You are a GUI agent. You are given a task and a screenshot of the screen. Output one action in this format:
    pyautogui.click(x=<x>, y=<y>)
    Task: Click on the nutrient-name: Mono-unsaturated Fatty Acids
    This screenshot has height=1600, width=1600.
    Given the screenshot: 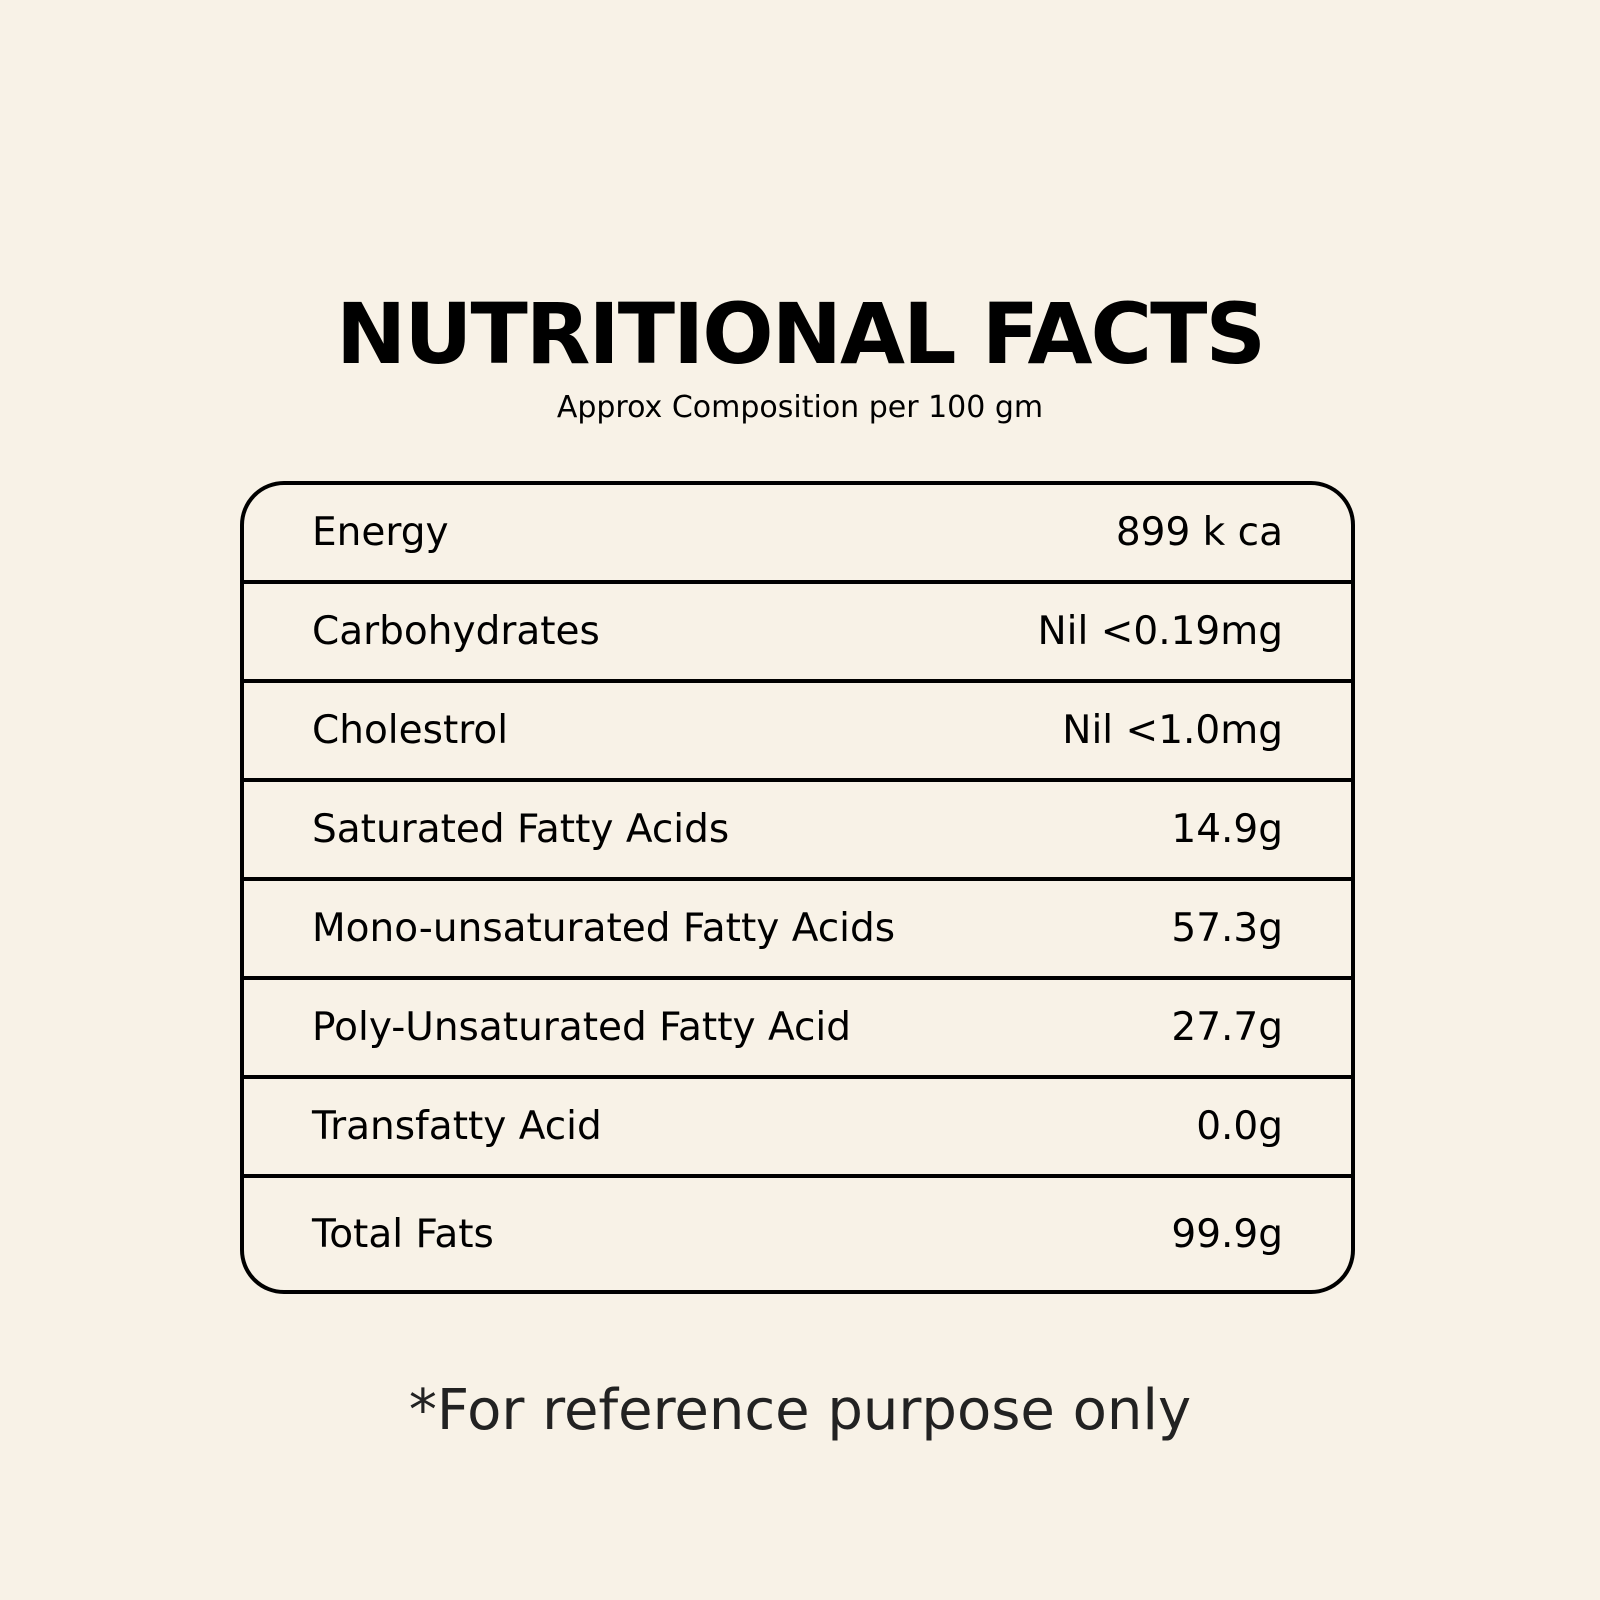 What is the action you would take?
    pyautogui.click(x=604, y=928)
    